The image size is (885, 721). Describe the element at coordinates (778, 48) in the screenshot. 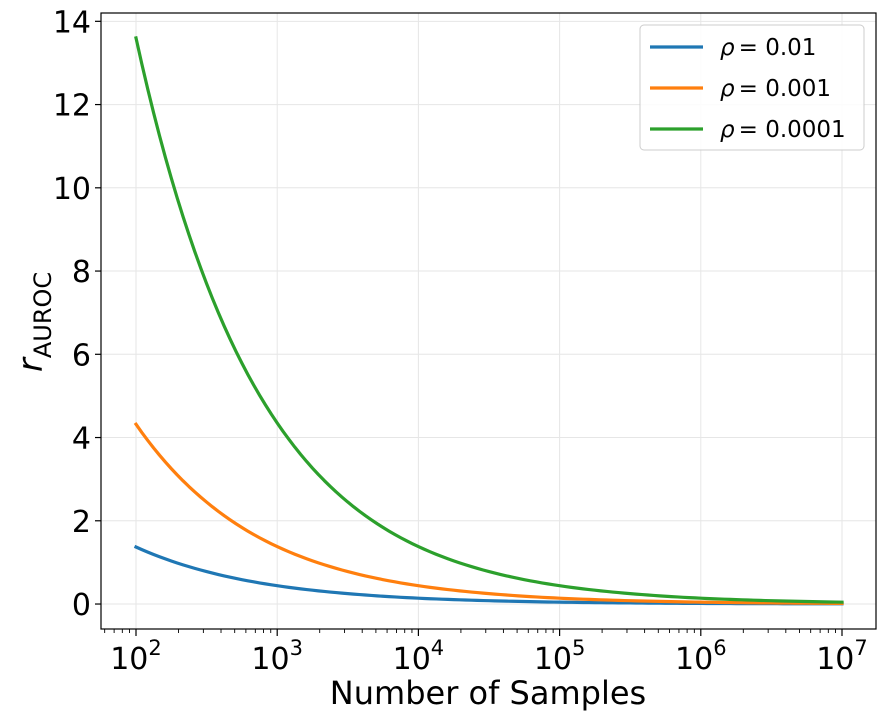

I see `legend-value: = 0.01` at that location.